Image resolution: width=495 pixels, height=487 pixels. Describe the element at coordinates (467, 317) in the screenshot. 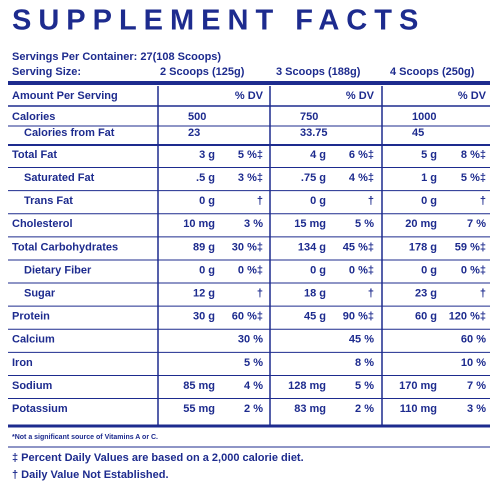

I see `daily-value: 120 %‡` at that location.